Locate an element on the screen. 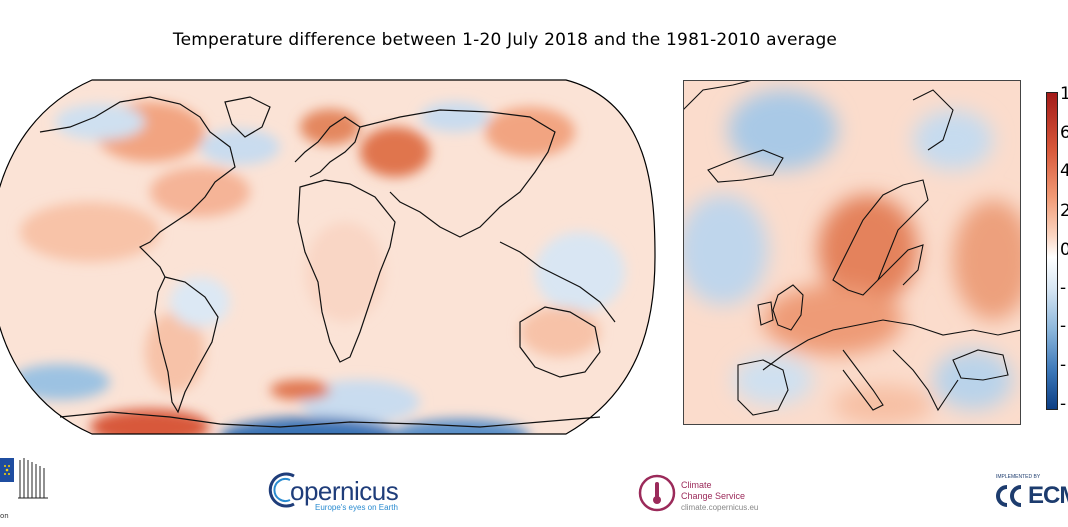 The width and height of the screenshot is (1068, 527). colorbar-tick-label: 2 is located at coordinates (1064, 211).